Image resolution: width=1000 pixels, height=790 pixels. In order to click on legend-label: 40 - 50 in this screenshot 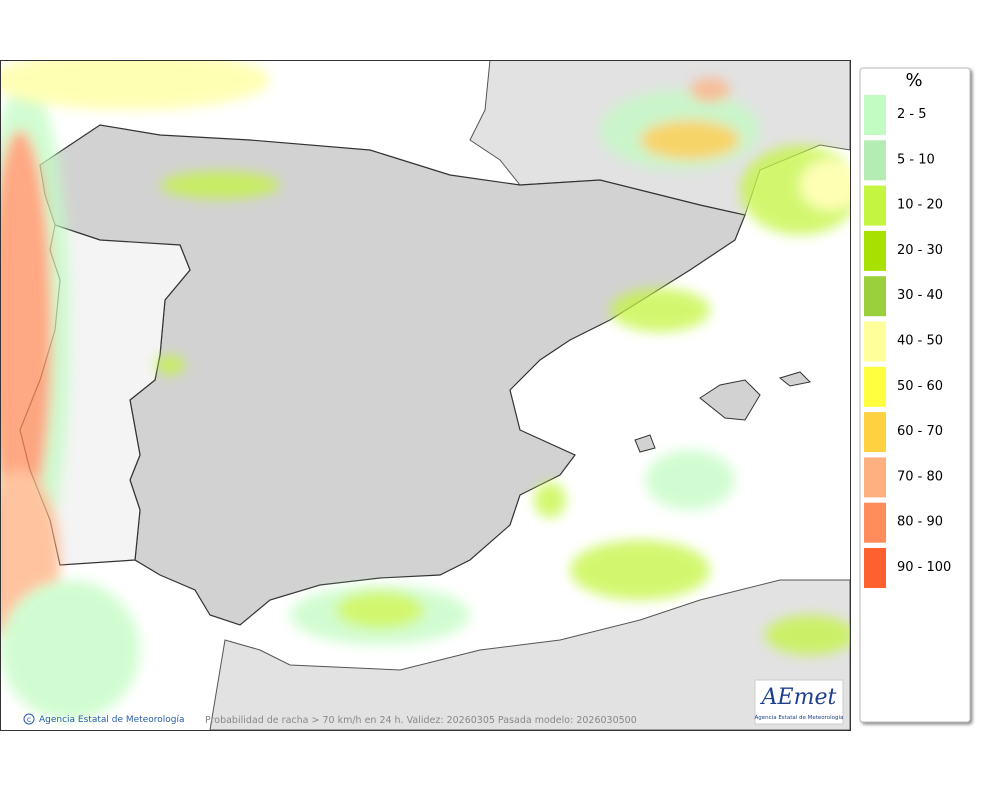, I will do `click(920, 341)`.